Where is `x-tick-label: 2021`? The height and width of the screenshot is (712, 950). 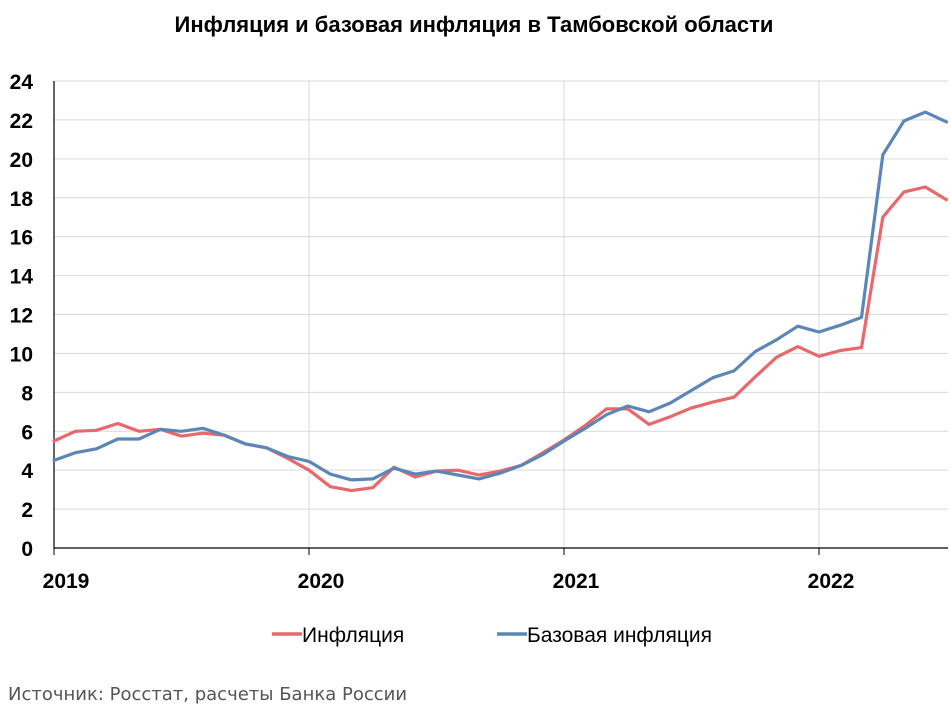 x-tick-label: 2021 is located at coordinates (576, 581).